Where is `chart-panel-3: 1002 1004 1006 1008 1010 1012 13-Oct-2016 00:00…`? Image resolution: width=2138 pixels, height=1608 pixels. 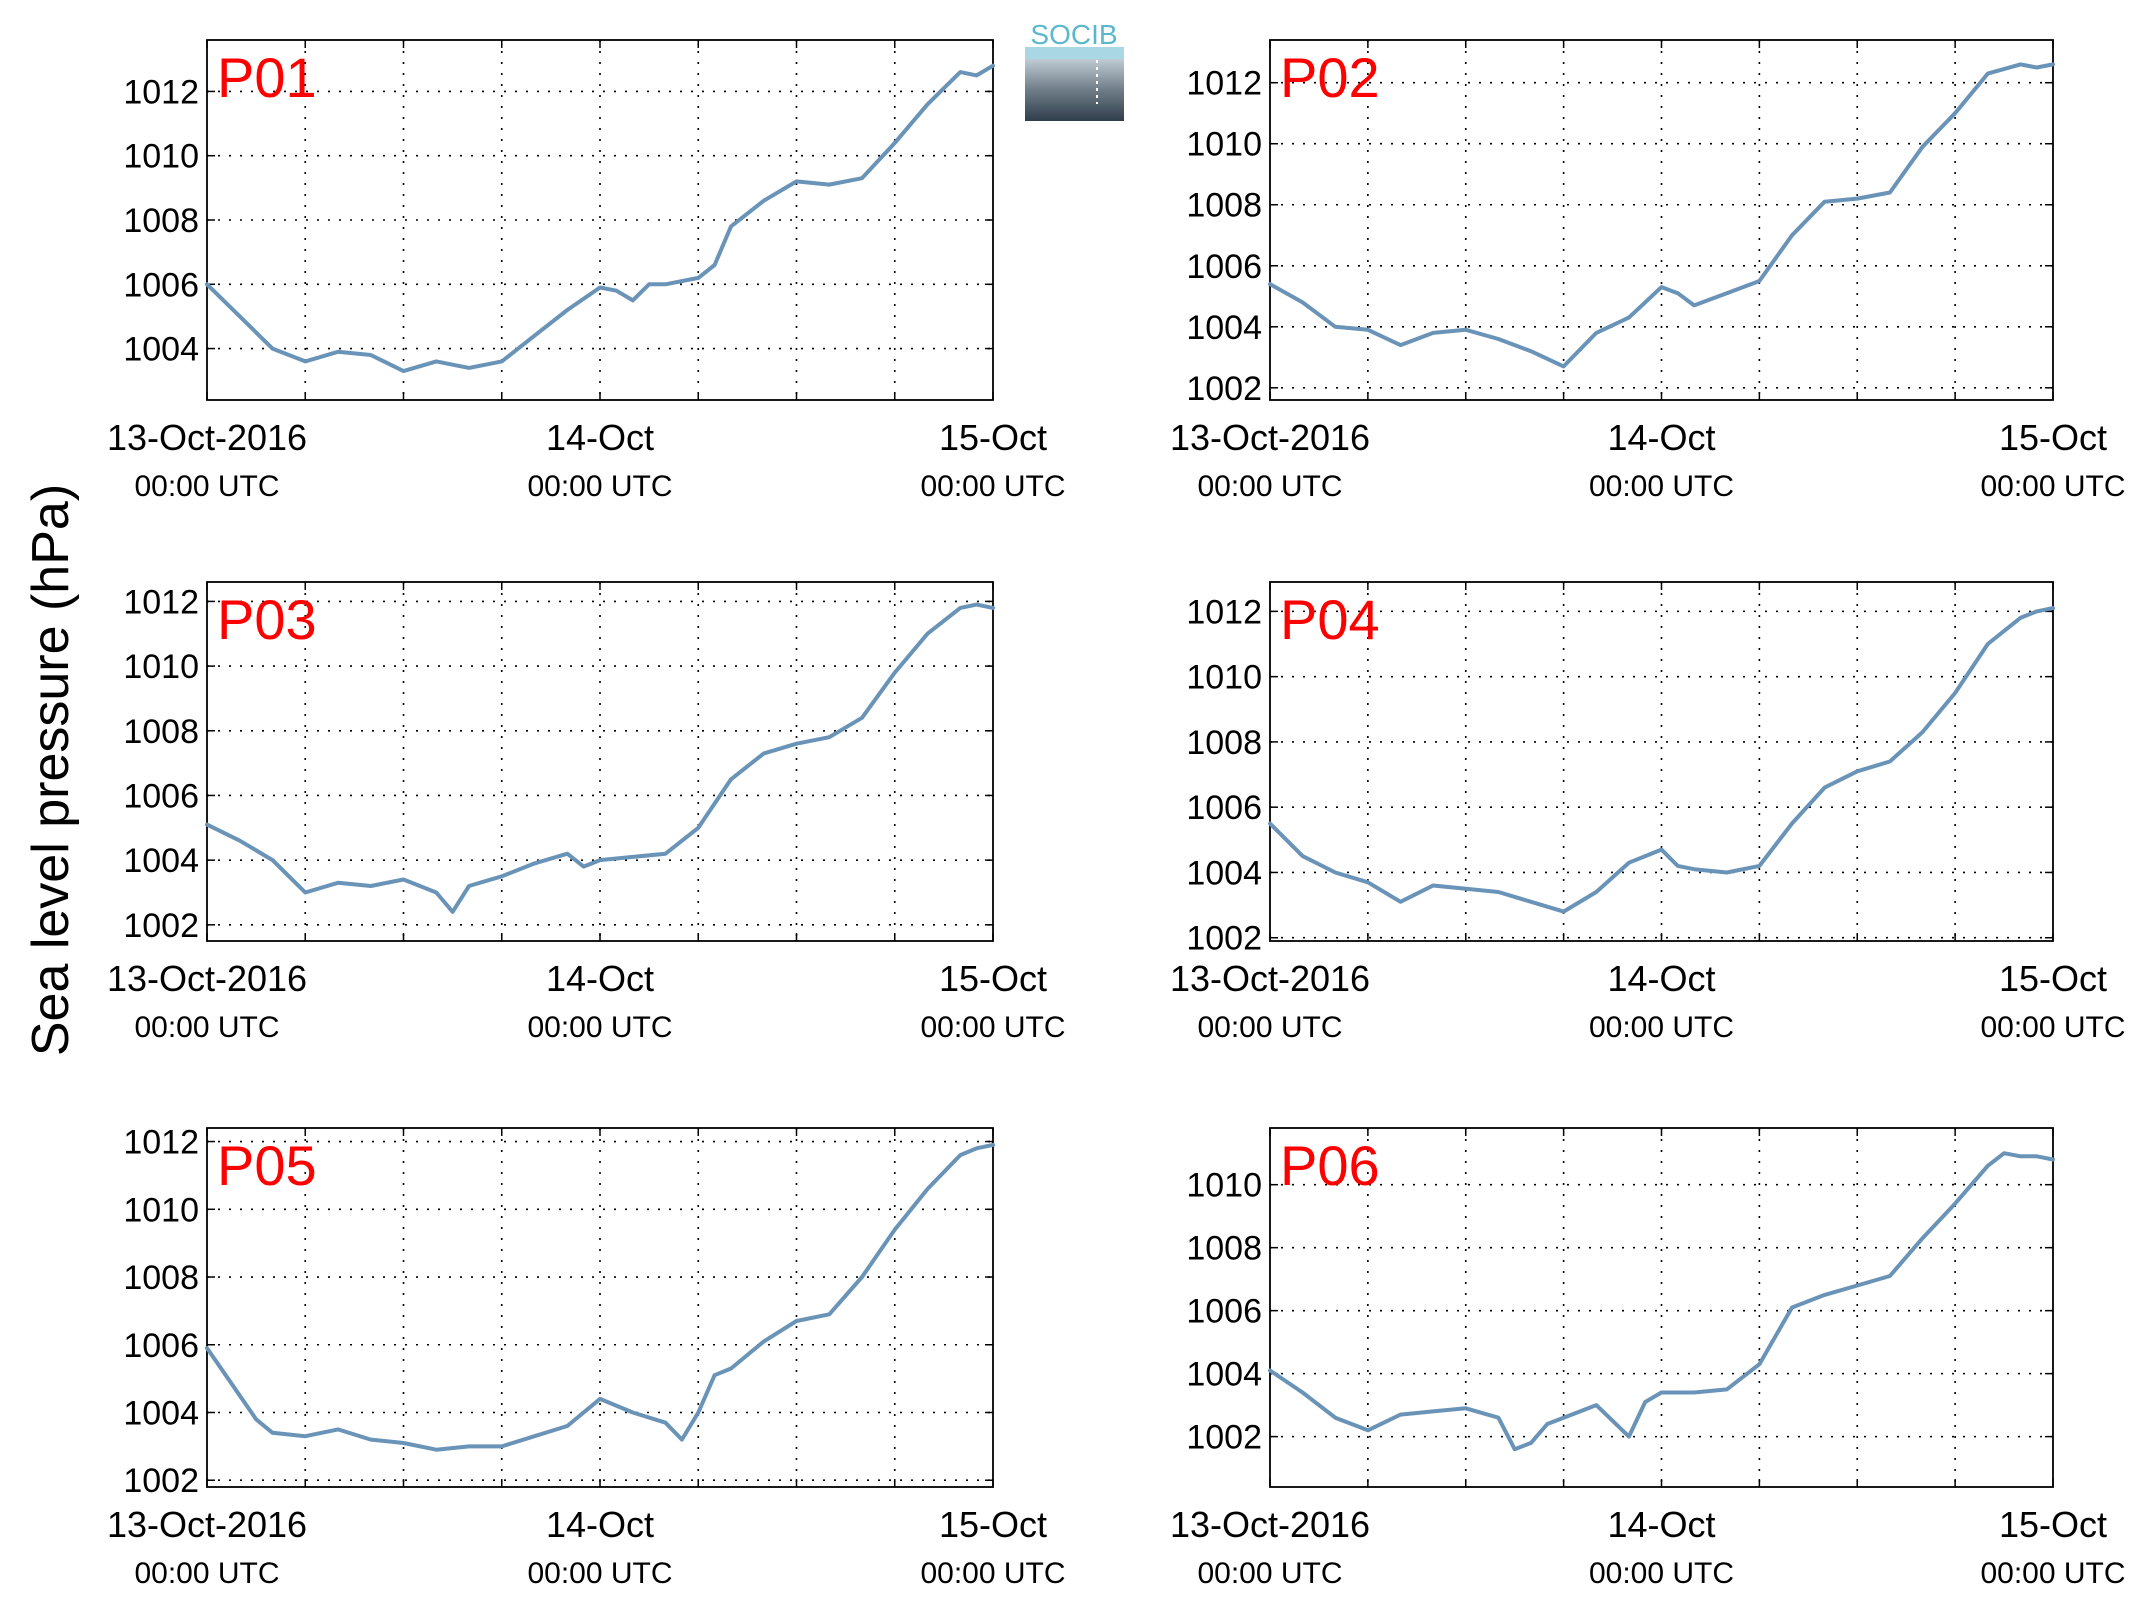
chart-panel-3: 1002 1004 1006 1008 1010 1012 13-Oct-2016 00:00… is located at coordinates (586, 812).